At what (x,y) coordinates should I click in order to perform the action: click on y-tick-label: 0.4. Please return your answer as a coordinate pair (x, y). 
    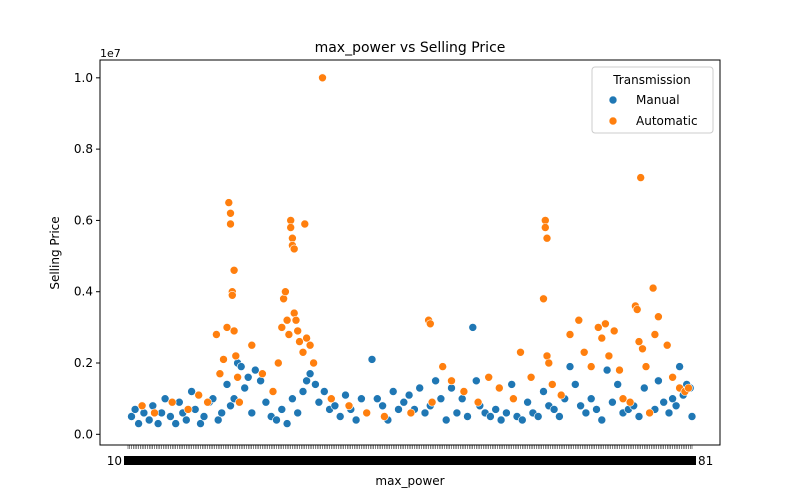
    Looking at the image, I should click on (83, 292).